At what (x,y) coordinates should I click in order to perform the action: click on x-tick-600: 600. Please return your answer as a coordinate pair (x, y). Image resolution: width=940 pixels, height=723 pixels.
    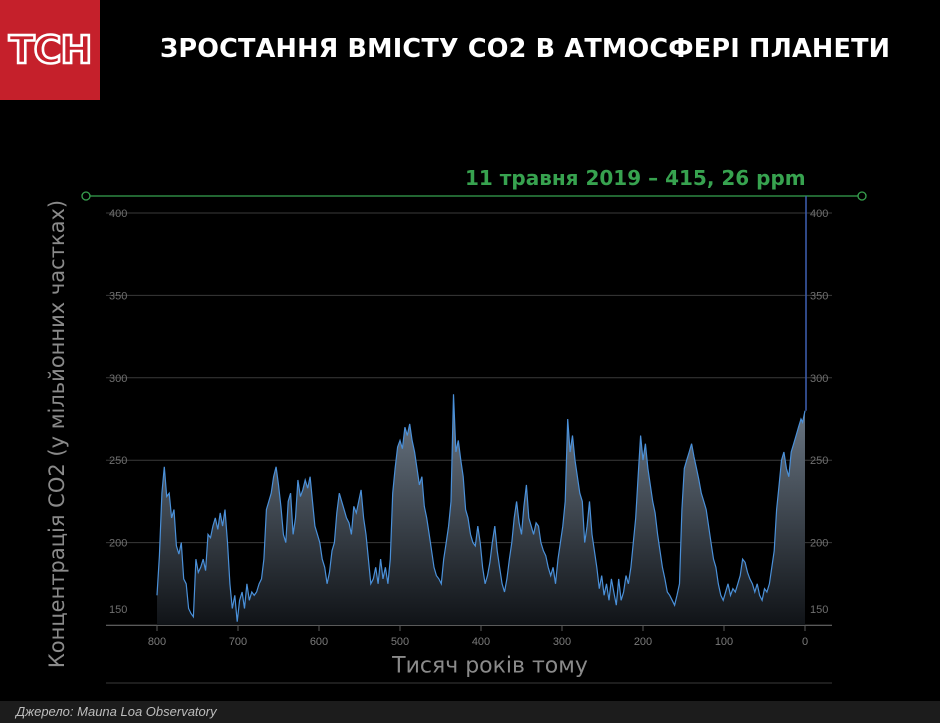
    Looking at the image, I should click on (319, 642).